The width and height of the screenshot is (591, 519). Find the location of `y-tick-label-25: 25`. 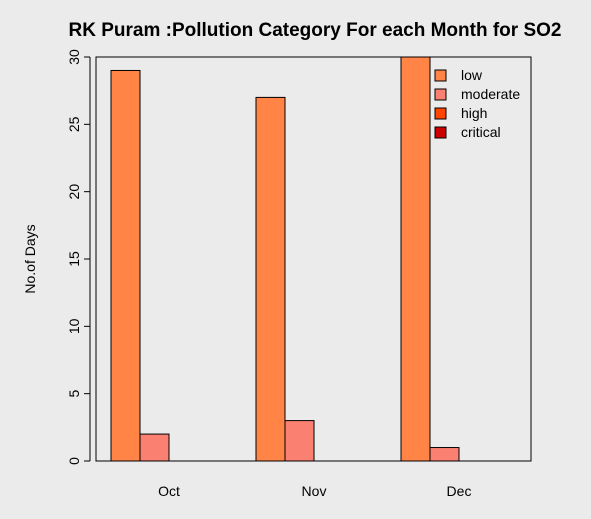

y-tick-label-25: 25 is located at coordinates (74, 124).